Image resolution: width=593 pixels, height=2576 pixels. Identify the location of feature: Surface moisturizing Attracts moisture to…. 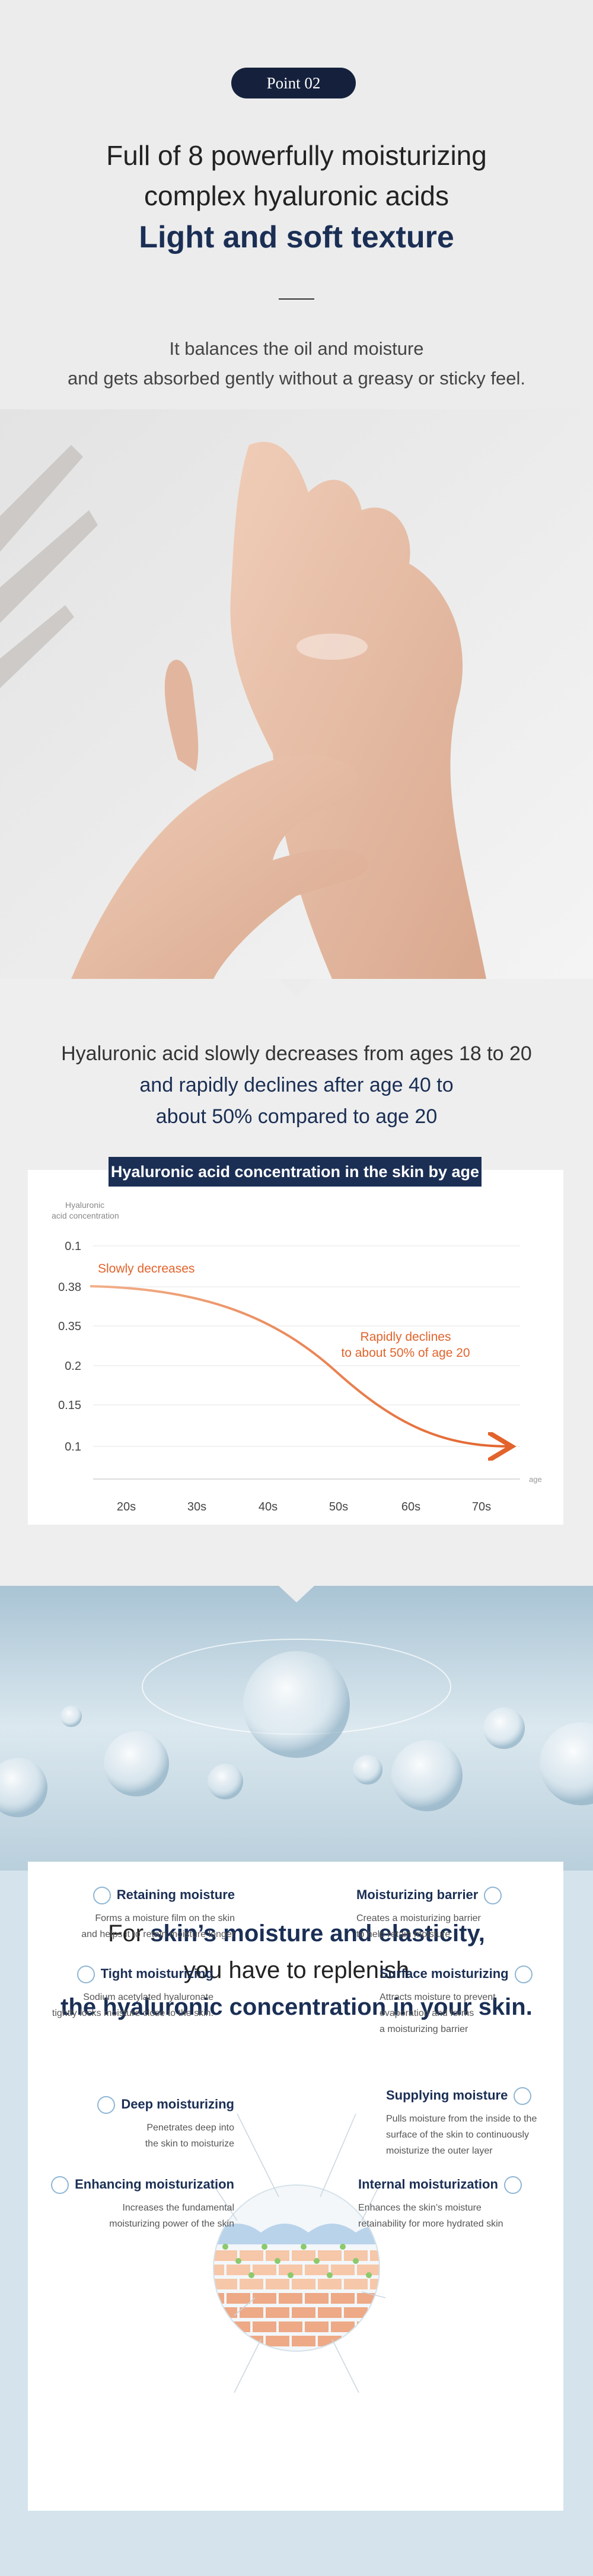
(456, 2001).